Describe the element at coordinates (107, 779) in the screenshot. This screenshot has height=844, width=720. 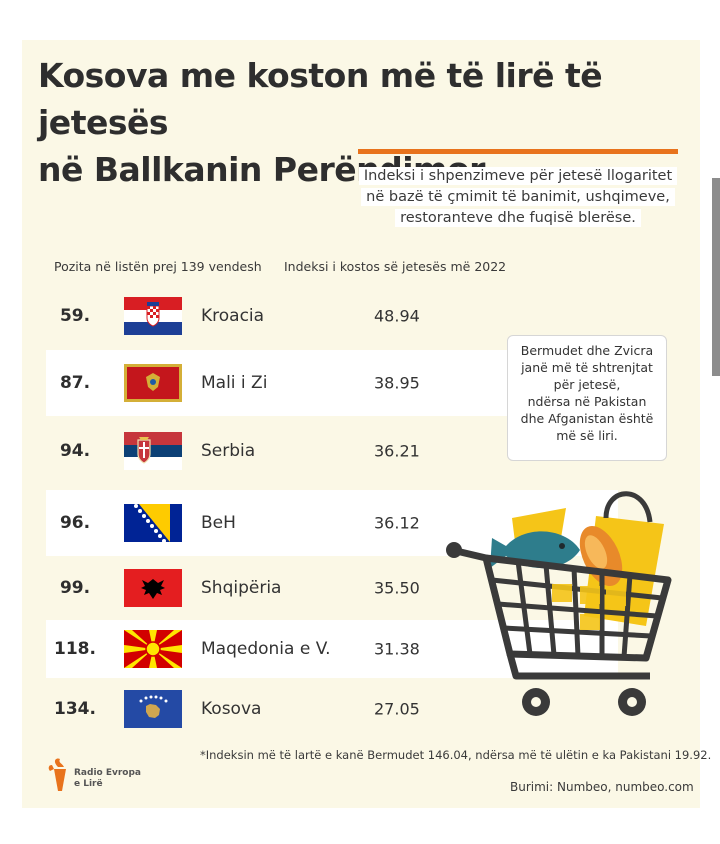
I see `logo-text: Radio Evropa e Lirë` at that location.